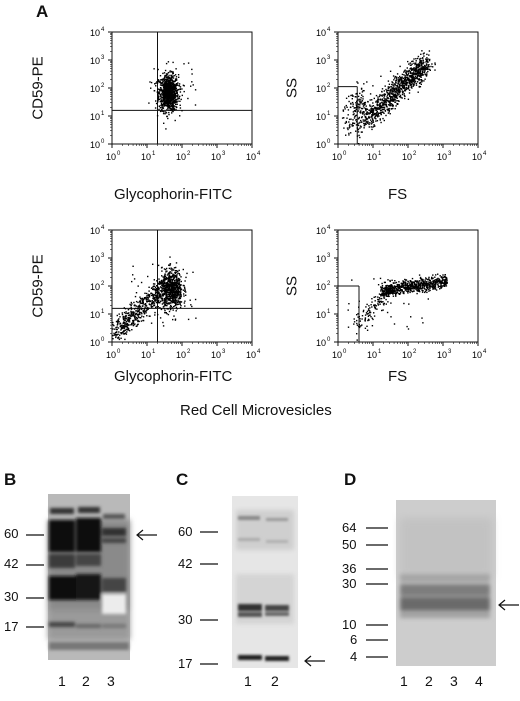  I want to click on y-tick-exp: 0, so click(103, 340).